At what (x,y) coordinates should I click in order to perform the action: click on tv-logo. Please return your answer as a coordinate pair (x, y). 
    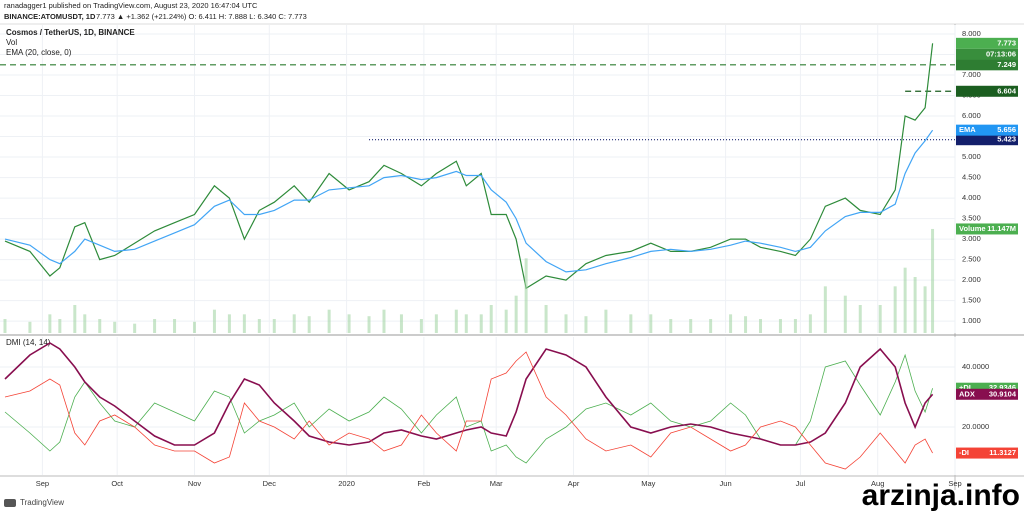
    Looking at the image, I should click on (10, 503).